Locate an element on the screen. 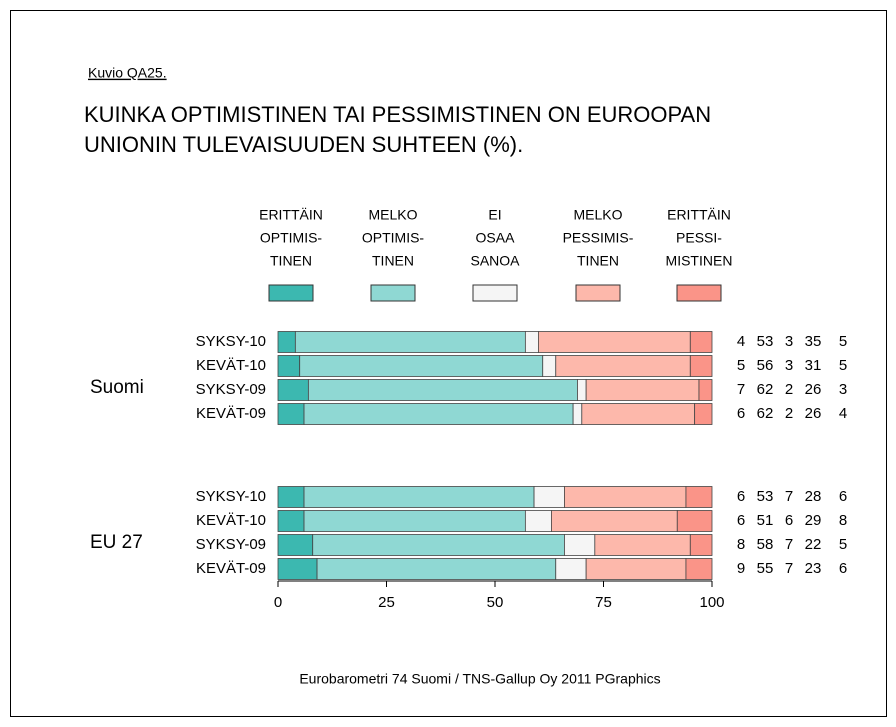 The image size is (896, 727). value-label: 28 is located at coordinates (813, 496).